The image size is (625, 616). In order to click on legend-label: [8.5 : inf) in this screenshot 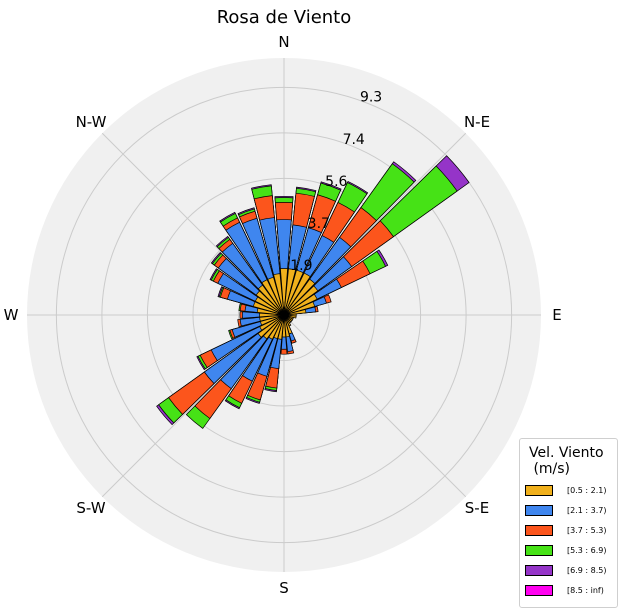, I will do `click(585, 590)`.